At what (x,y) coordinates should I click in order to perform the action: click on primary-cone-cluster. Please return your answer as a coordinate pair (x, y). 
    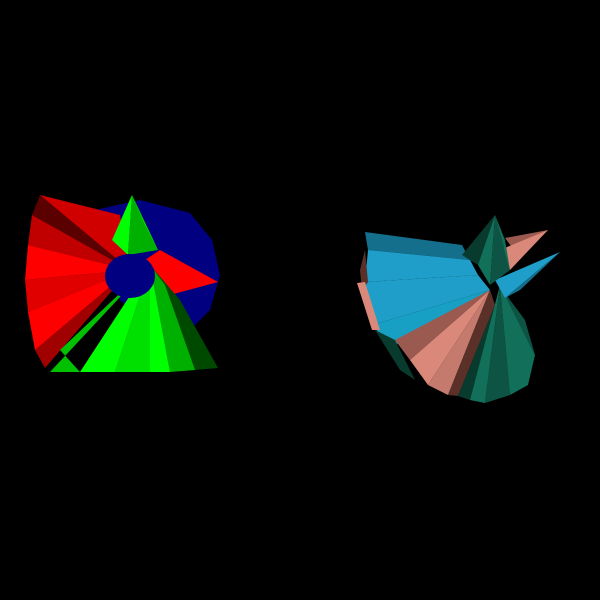
    Looking at the image, I should click on (122, 283).